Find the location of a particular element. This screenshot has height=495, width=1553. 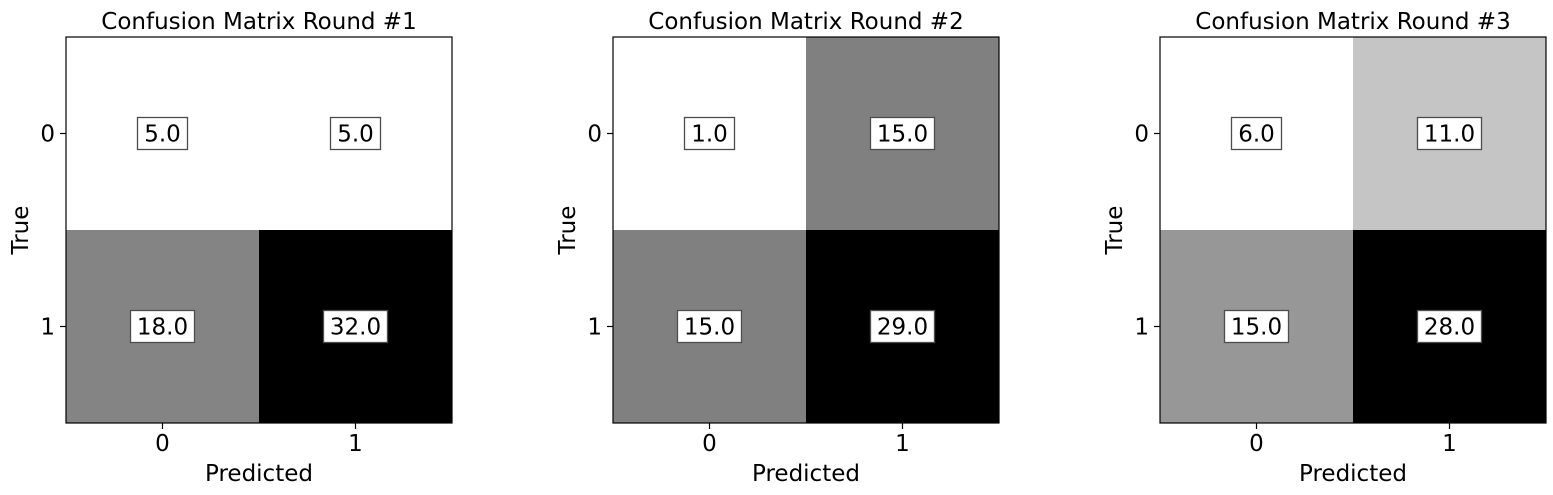

chart-title: Confusion Matrix Round #3 is located at coordinates (1352, 22).